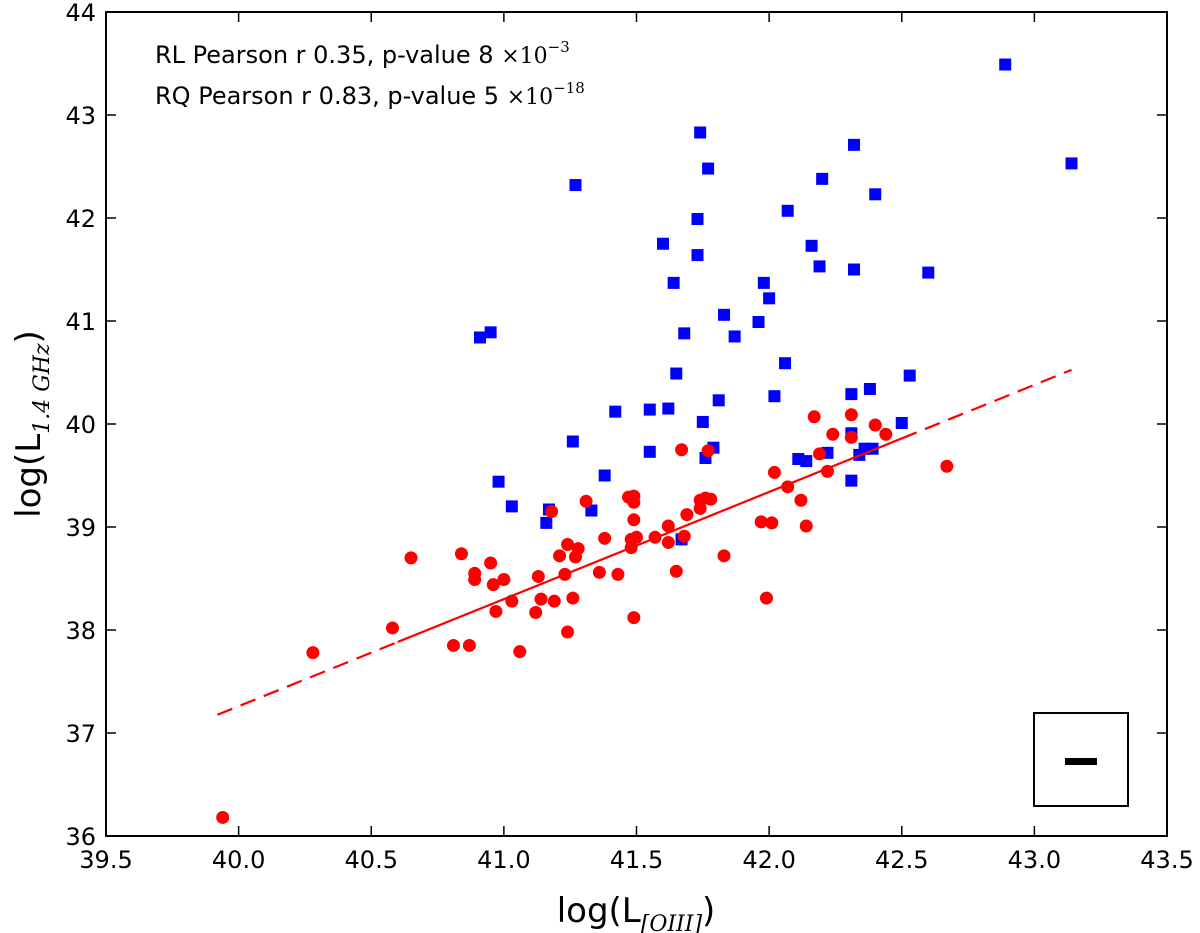 This screenshot has width=1200, height=933. What do you see at coordinates (370, 94) in the screenshot?
I see `annotation-rq: RQ Pearson r 0.83, p-value 5 ×10−18` at bounding box center [370, 94].